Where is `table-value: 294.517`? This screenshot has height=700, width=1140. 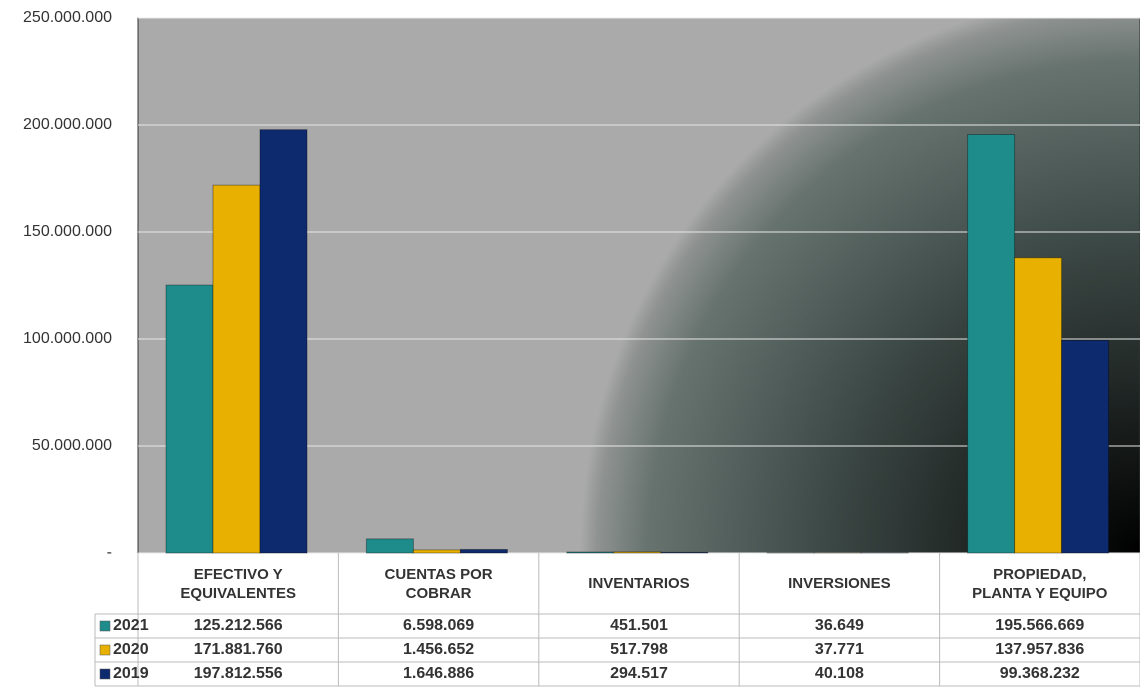
table-value: 294.517 is located at coordinates (639, 673).